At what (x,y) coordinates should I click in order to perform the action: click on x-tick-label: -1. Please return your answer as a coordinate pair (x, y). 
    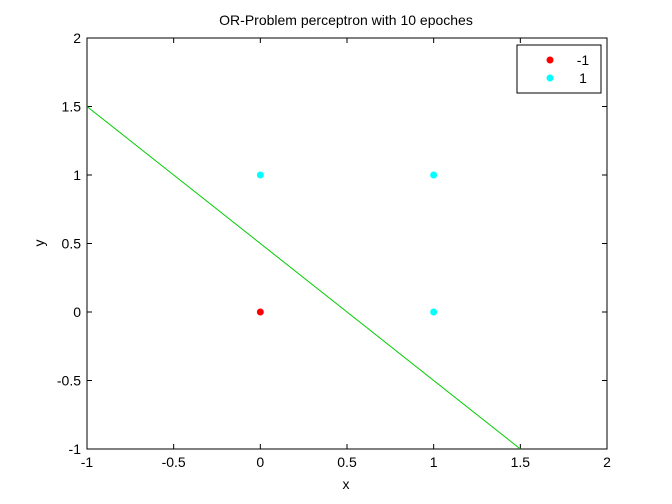
    Looking at the image, I should click on (87, 462).